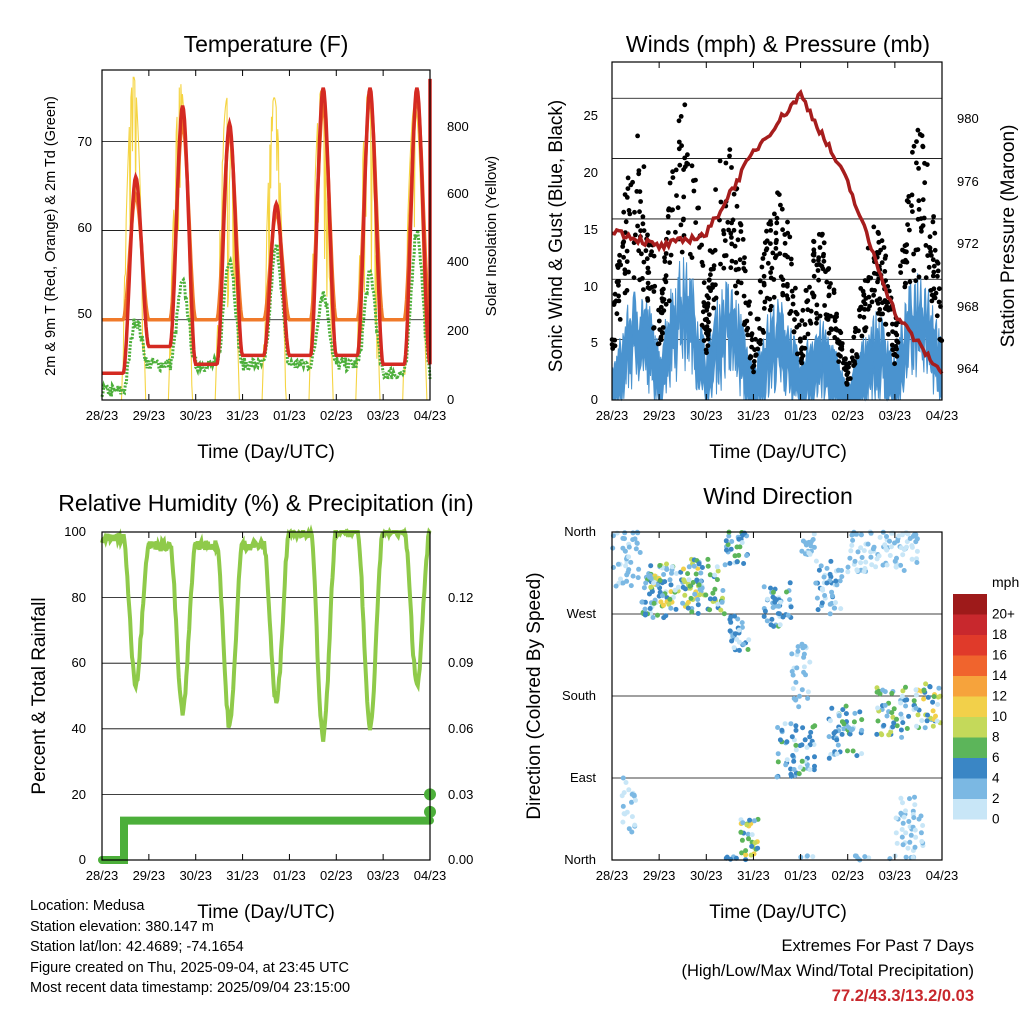 This screenshot has width=1024, height=1024. Describe the element at coordinates (579, 695) in the screenshot. I see `dir-ytick: South` at that location.